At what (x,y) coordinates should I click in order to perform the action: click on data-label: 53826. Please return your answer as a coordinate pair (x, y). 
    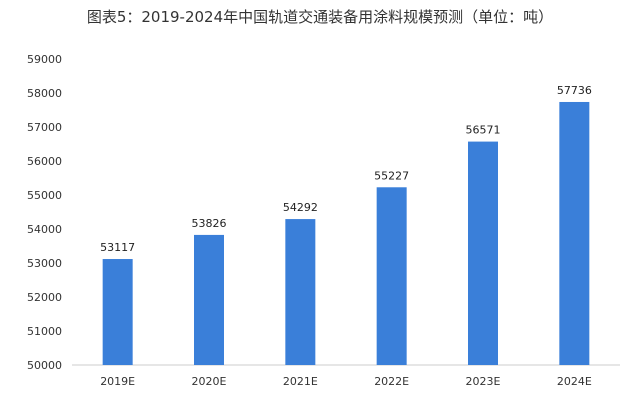
    Looking at the image, I should click on (209, 223).